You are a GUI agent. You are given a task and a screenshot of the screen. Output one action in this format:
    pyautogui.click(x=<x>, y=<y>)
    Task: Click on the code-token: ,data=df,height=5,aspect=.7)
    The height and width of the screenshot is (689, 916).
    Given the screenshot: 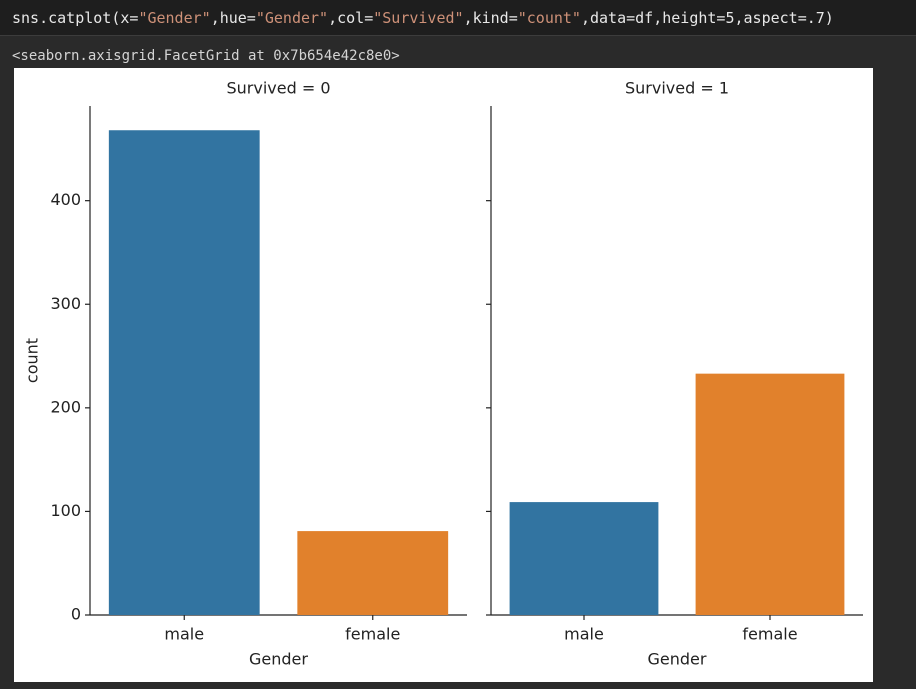 What is the action you would take?
    pyautogui.click(x=707, y=18)
    